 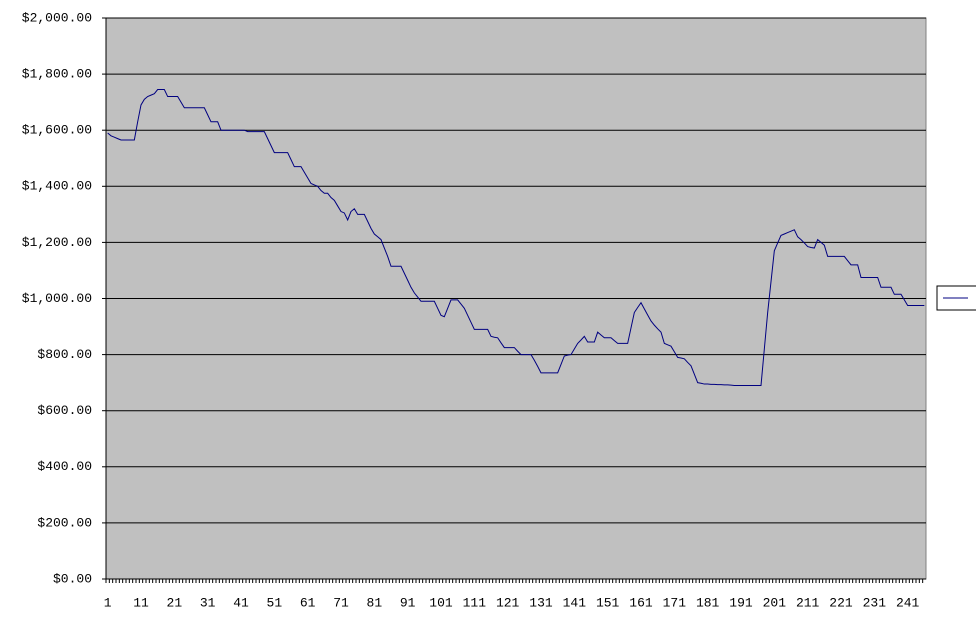 I want to click on x-tick-label: 201, so click(x=775, y=602).